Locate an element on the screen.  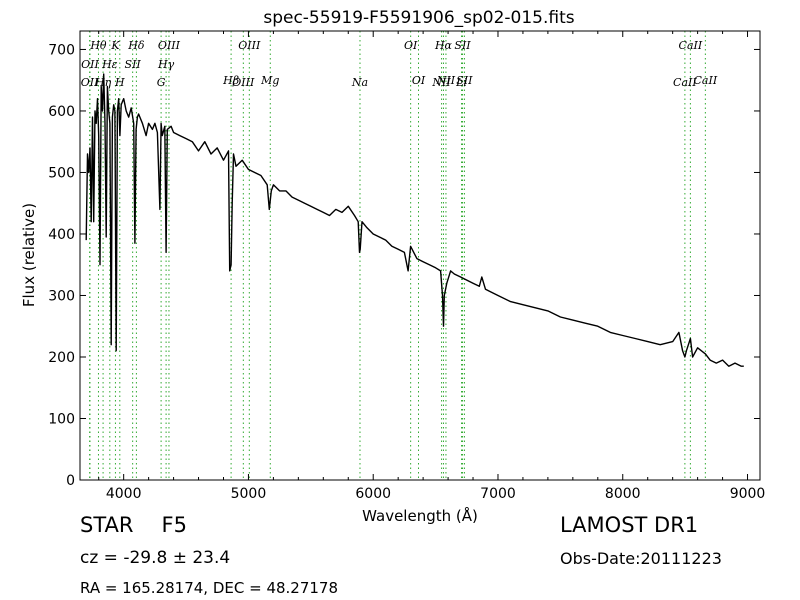
x-tick-label: 5000 is located at coordinates (249, 494).